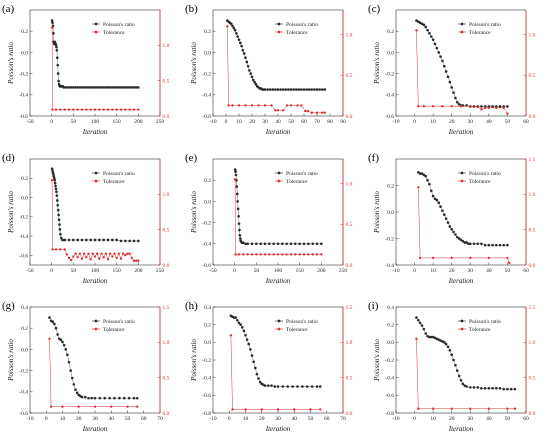 This screenshot has height=446, width=550. Describe the element at coordinates (373, 158) in the screenshot. I see `panel-label: (f)` at that location.